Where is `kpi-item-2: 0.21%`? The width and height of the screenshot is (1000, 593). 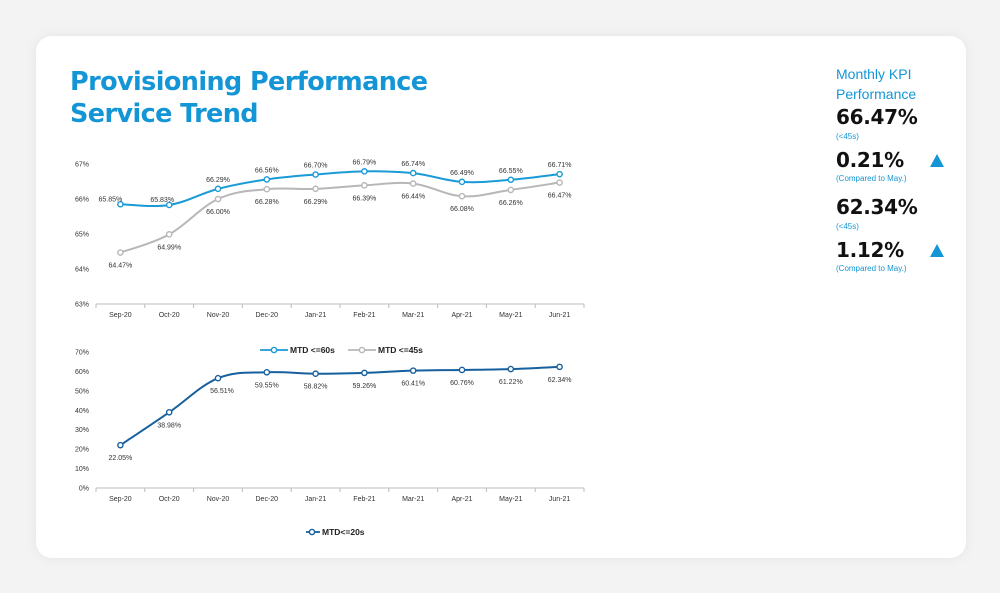
kpi-item-2: 0.21% is located at coordinates (901, 160).